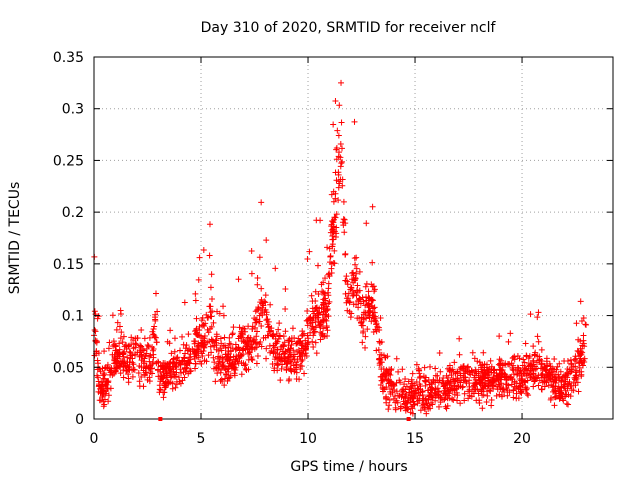  What do you see at coordinates (522, 439) in the screenshot?
I see `x-tick-label: 20` at bounding box center [522, 439].